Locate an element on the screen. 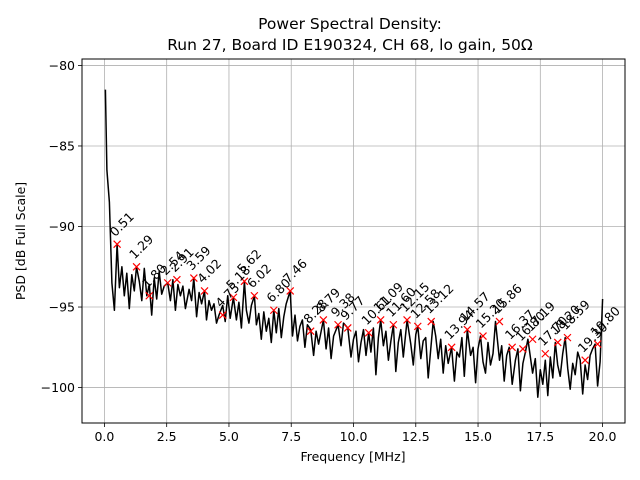  x-tick-label: 12.5 is located at coordinates (416, 436).